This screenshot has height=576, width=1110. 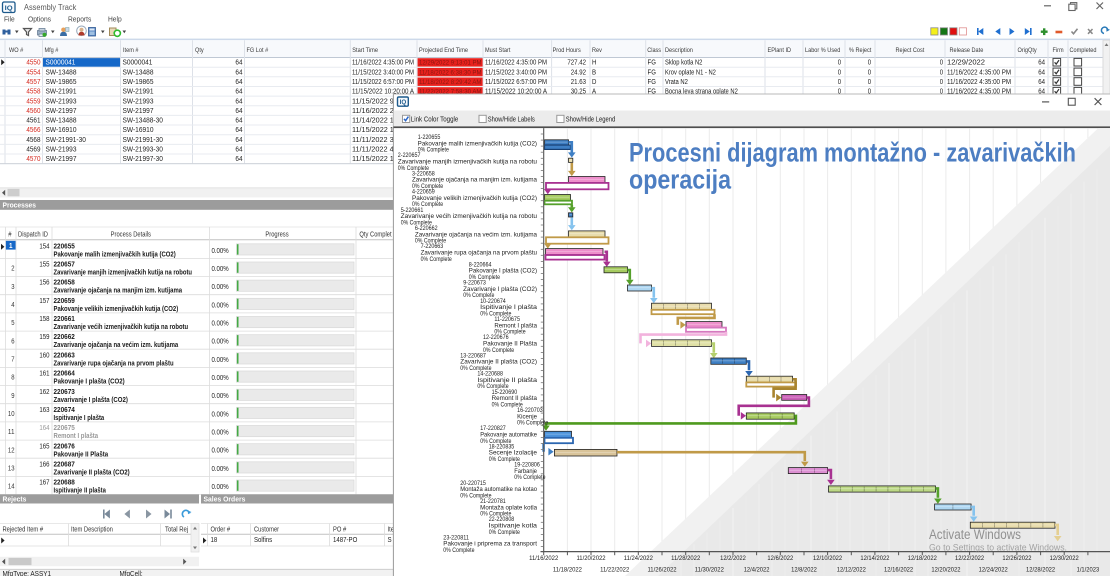 What do you see at coordinates (33, 72) in the screenshot?
I see `svg-text: 4554` at bounding box center [33, 72].